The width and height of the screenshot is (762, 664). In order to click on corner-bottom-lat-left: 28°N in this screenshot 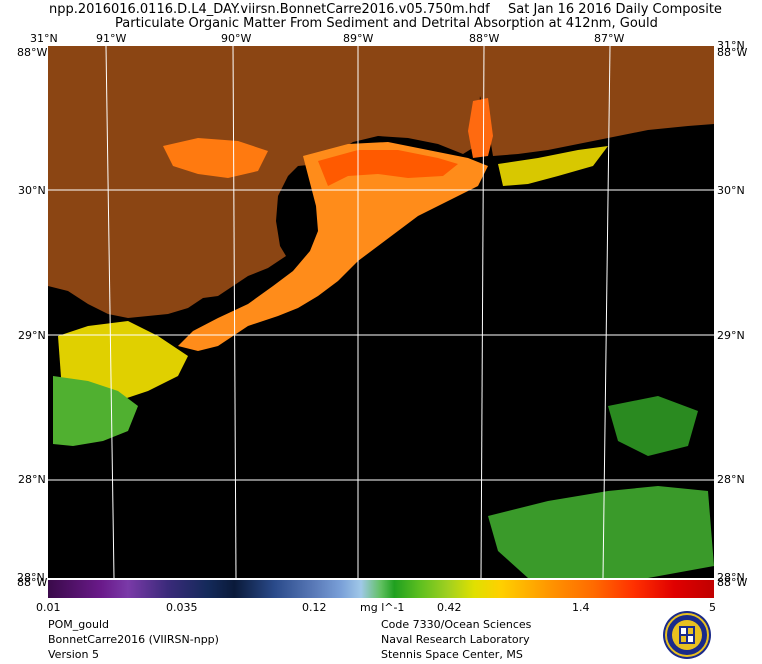, I will do `click(31, 577)`.